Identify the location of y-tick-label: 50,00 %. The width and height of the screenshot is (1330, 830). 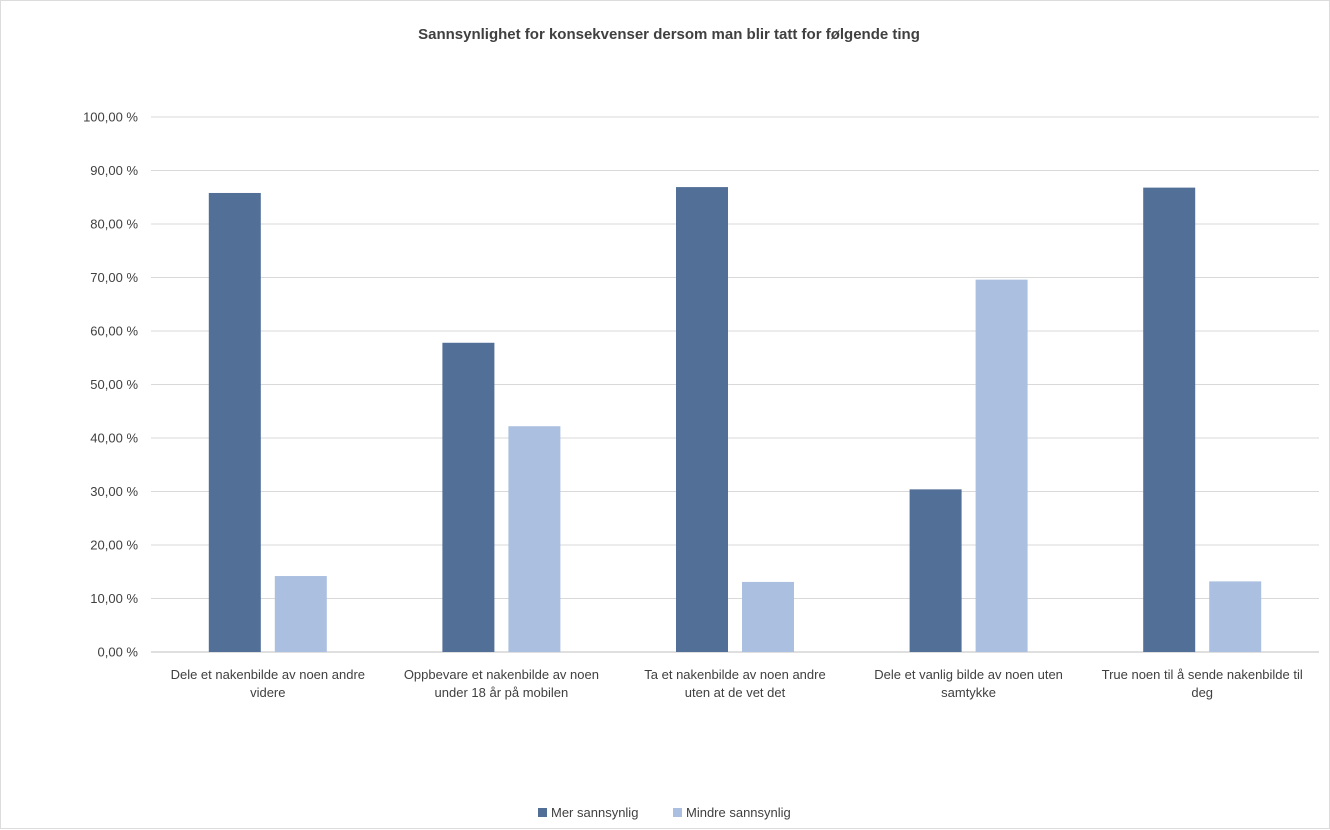
(114, 384).